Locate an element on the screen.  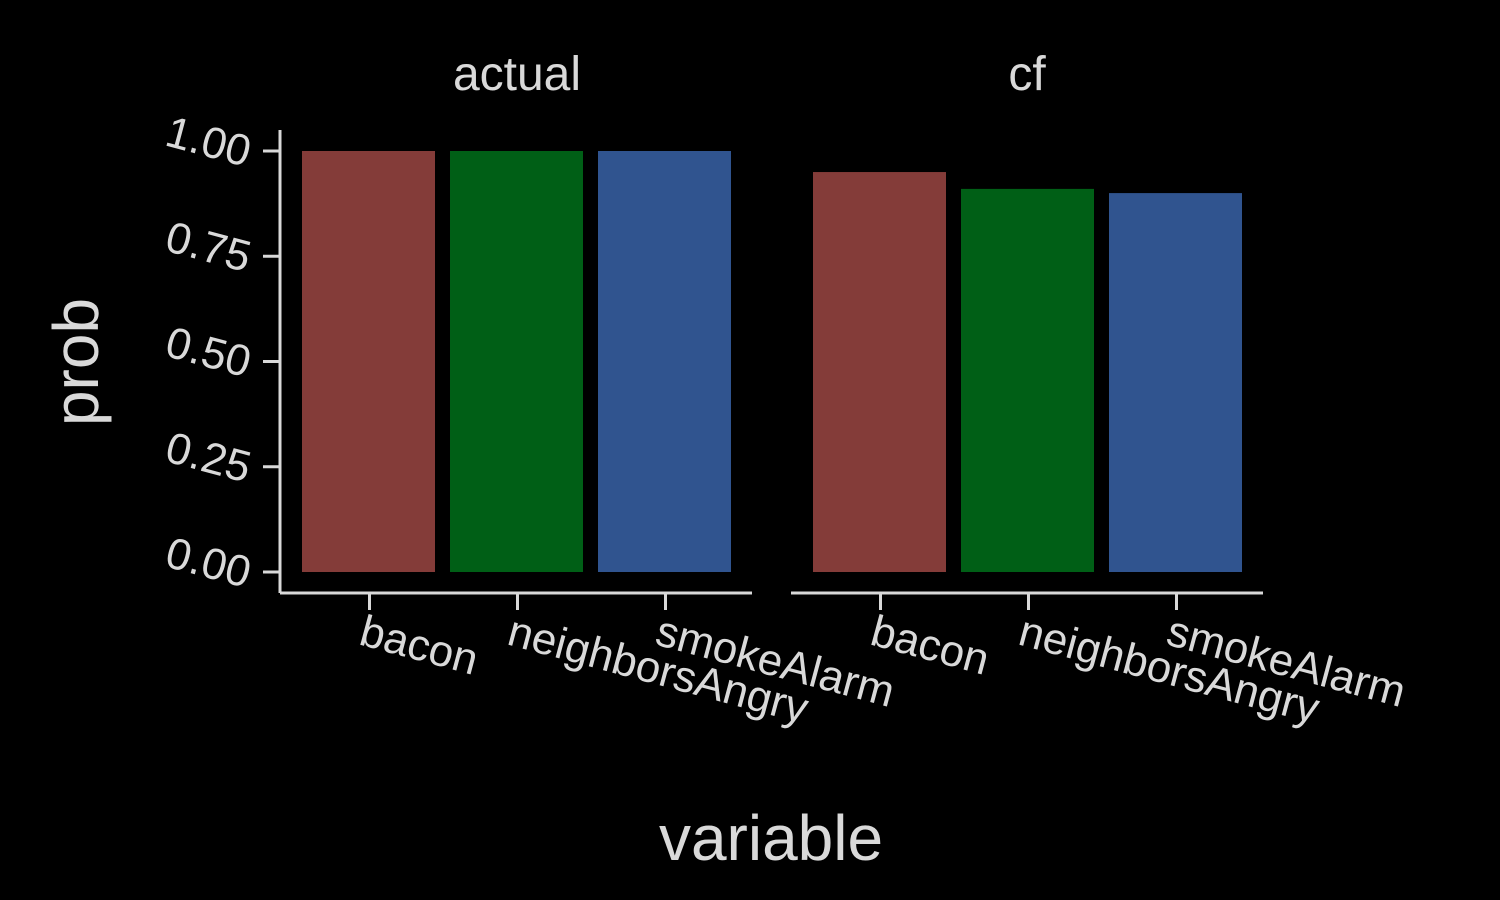
bar-cf-bacon is located at coordinates (879, 372).